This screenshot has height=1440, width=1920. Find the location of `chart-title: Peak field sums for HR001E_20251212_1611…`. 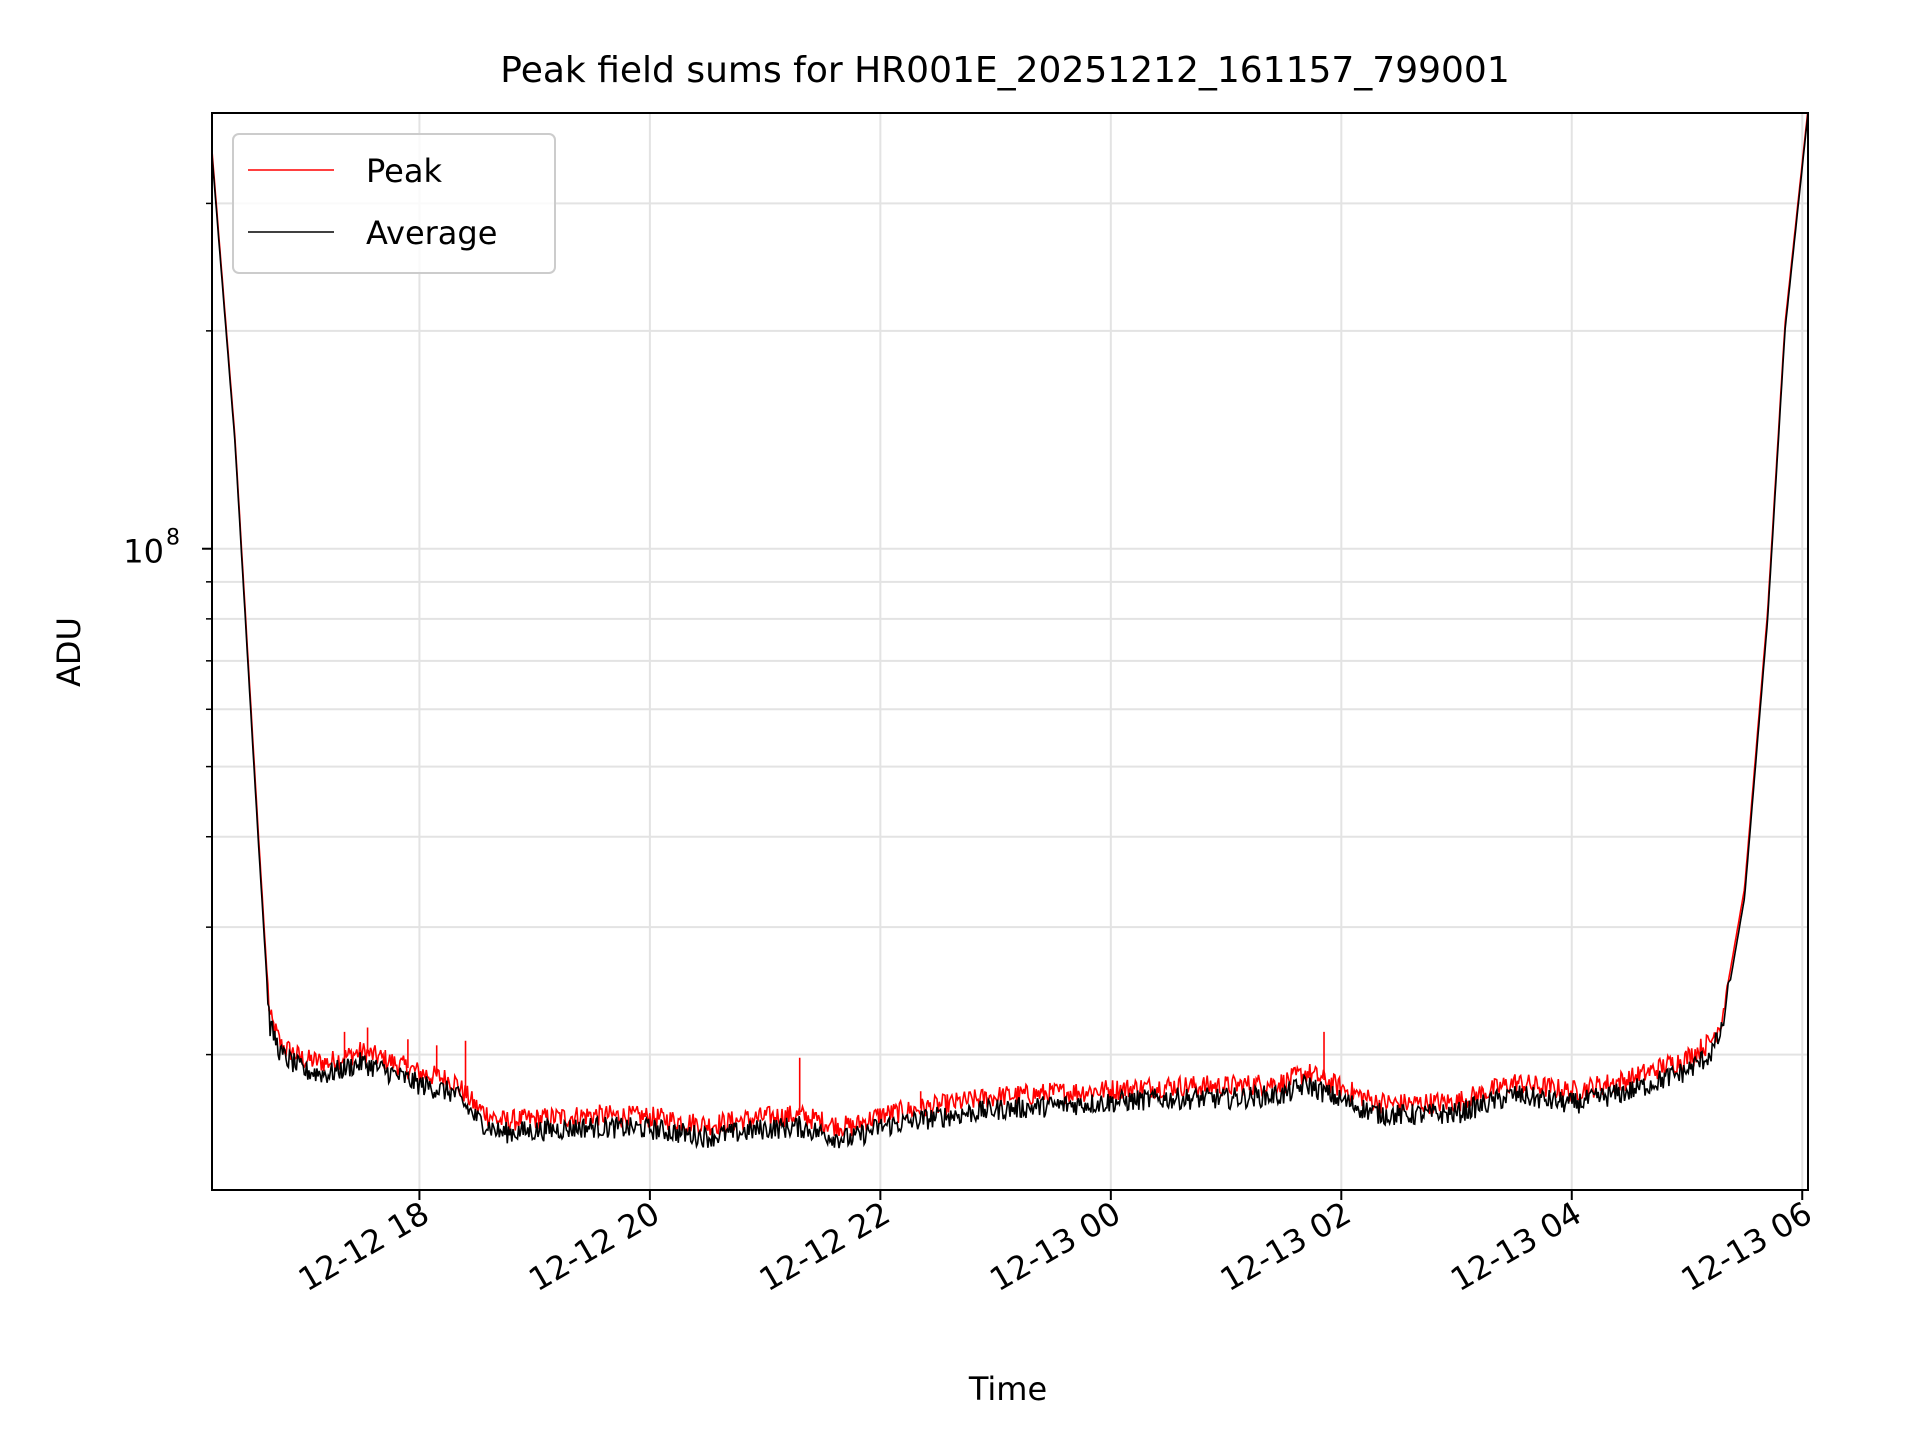

chart-title: Peak field sums for HR001E_20251212_1611… is located at coordinates (1004, 70).